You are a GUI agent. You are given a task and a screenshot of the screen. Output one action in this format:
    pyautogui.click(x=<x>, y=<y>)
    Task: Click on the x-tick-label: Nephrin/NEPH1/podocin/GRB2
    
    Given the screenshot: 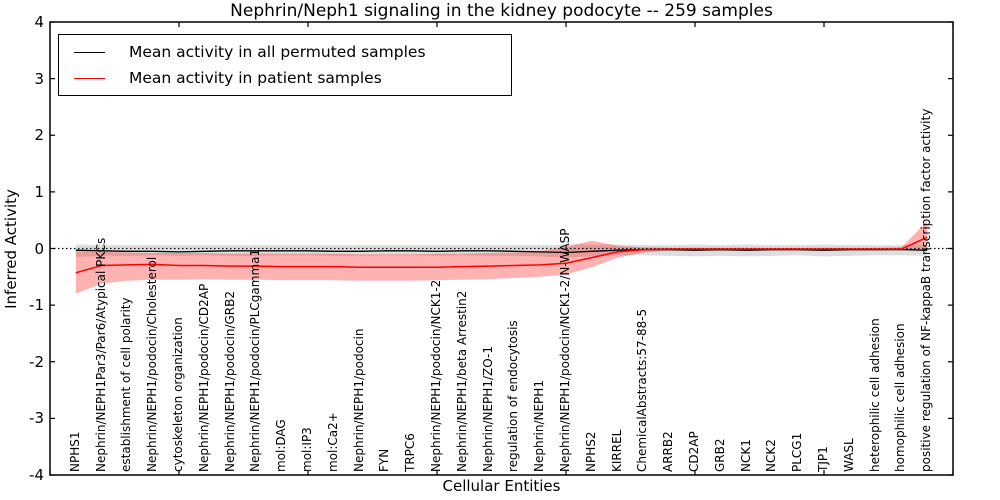 What is the action you would take?
    pyautogui.click(x=229, y=381)
    